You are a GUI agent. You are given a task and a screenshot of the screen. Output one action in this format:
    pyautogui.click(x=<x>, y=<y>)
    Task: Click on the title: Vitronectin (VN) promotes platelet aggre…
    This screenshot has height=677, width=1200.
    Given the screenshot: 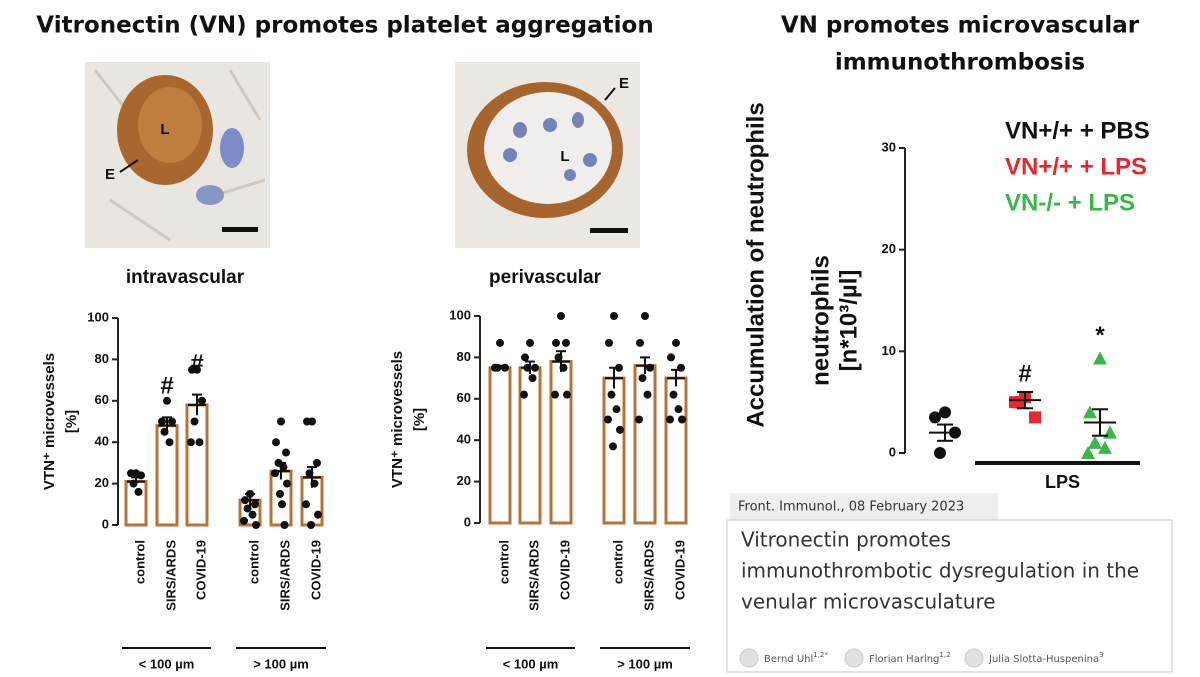 What is the action you would take?
    pyautogui.click(x=344, y=26)
    